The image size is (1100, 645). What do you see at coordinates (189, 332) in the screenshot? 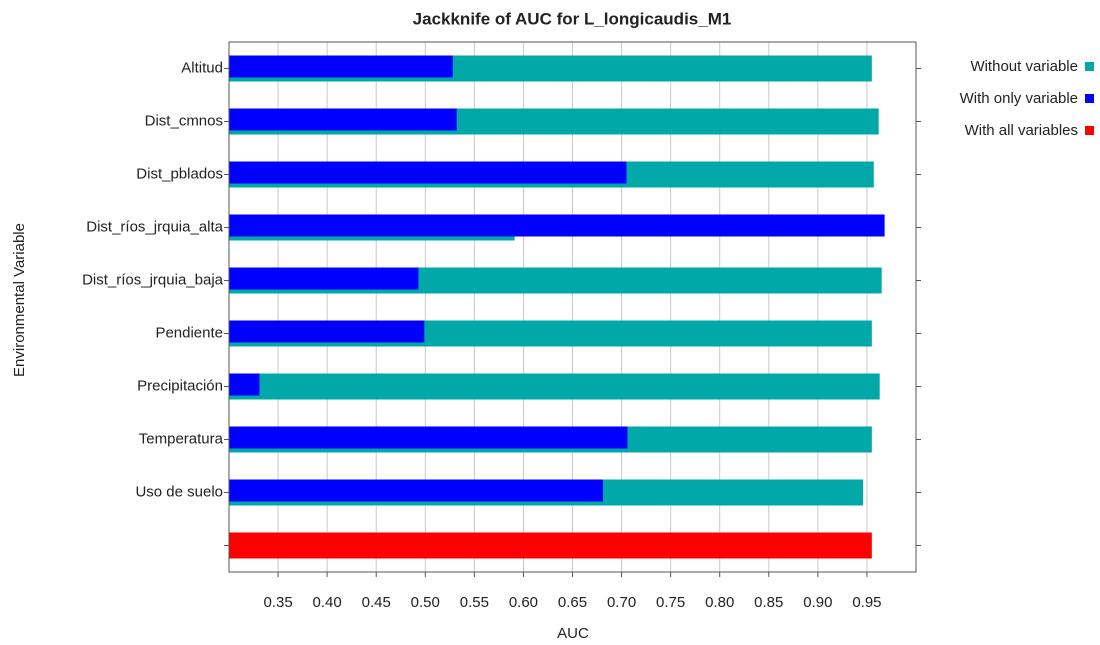
I see `y-tick-label: Pendiente` at bounding box center [189, 332].